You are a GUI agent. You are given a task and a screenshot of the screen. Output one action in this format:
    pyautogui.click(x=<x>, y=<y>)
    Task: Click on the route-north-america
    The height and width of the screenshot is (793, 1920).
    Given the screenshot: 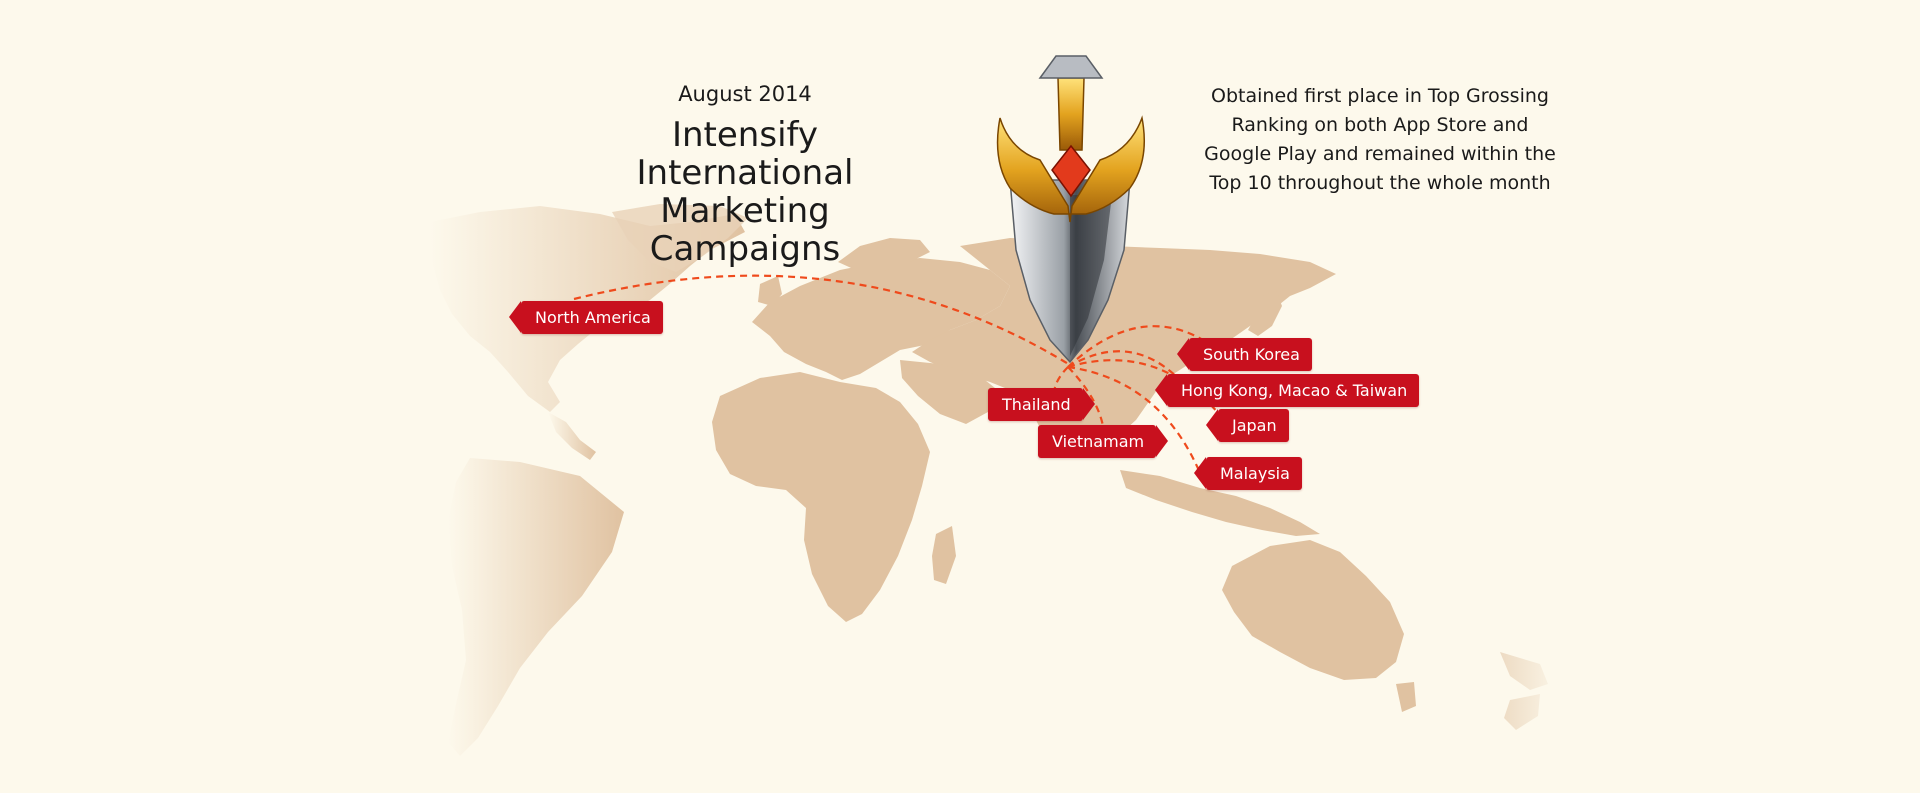 What is the action you would take?
    pyautogui.click(x=822, y=320)
    